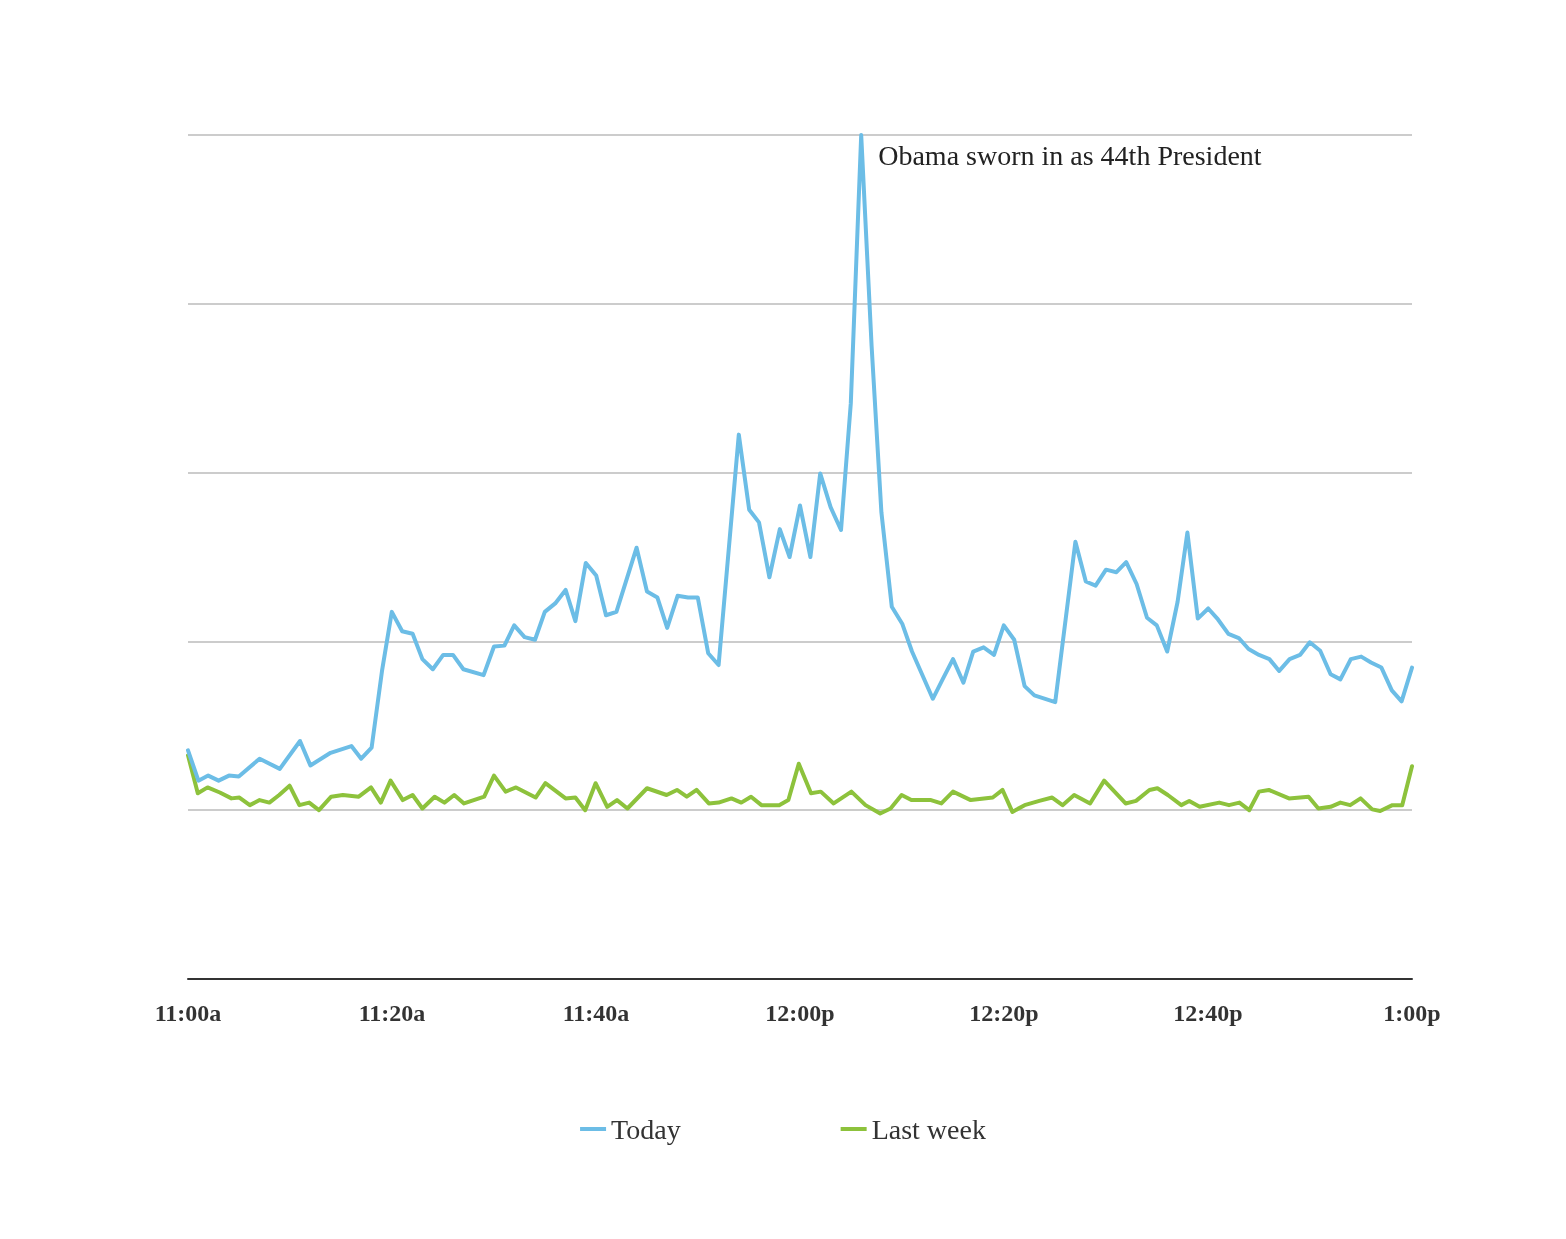 Image resolution: width=1566 pixels, height=1239 pixels. I want to click on x-tick-label: 12:40p, so click(1208, 1013).